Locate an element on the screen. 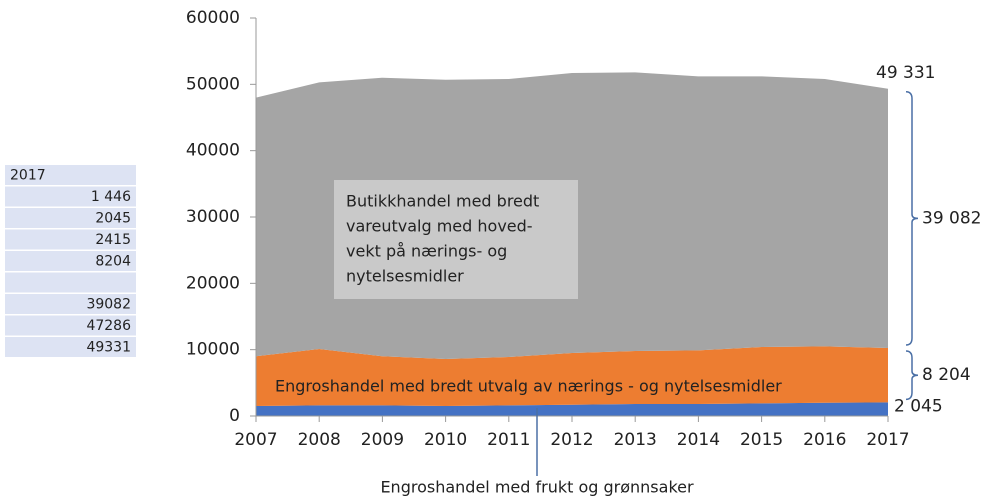 The width and height of the screenshot is (1007, 502). y-tick-label: 30000 is located at coordinates (213, 217).